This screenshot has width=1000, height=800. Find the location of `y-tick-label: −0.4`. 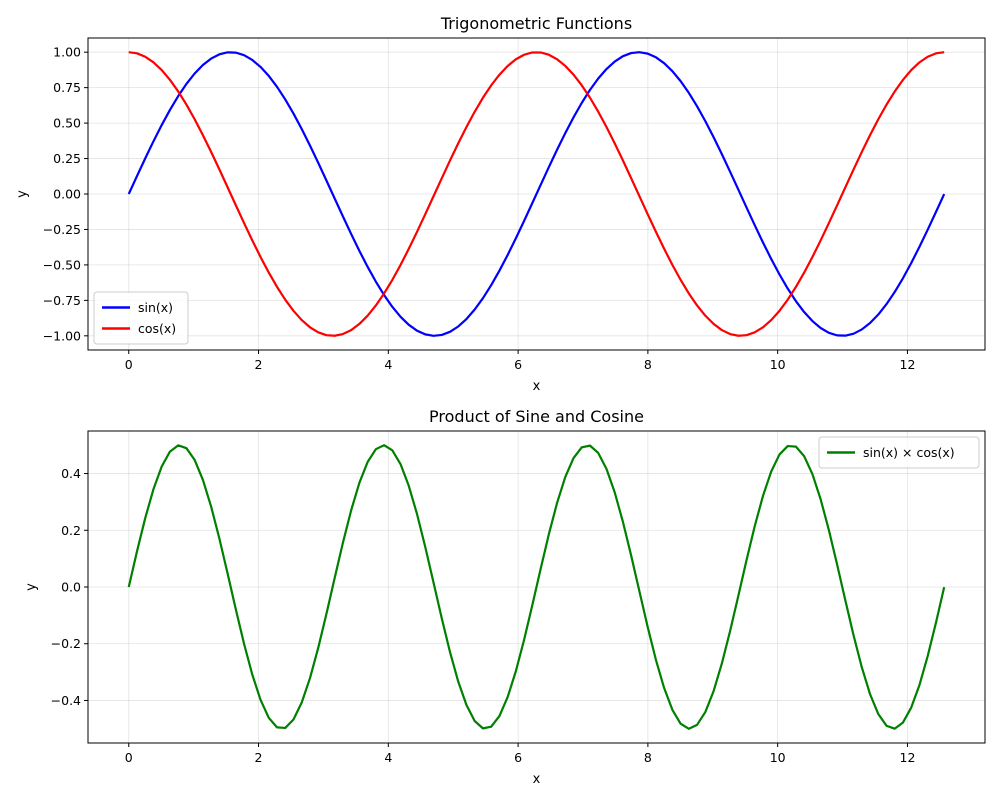

y-tick-label: −0.4 is located at coordinates (66, 700).